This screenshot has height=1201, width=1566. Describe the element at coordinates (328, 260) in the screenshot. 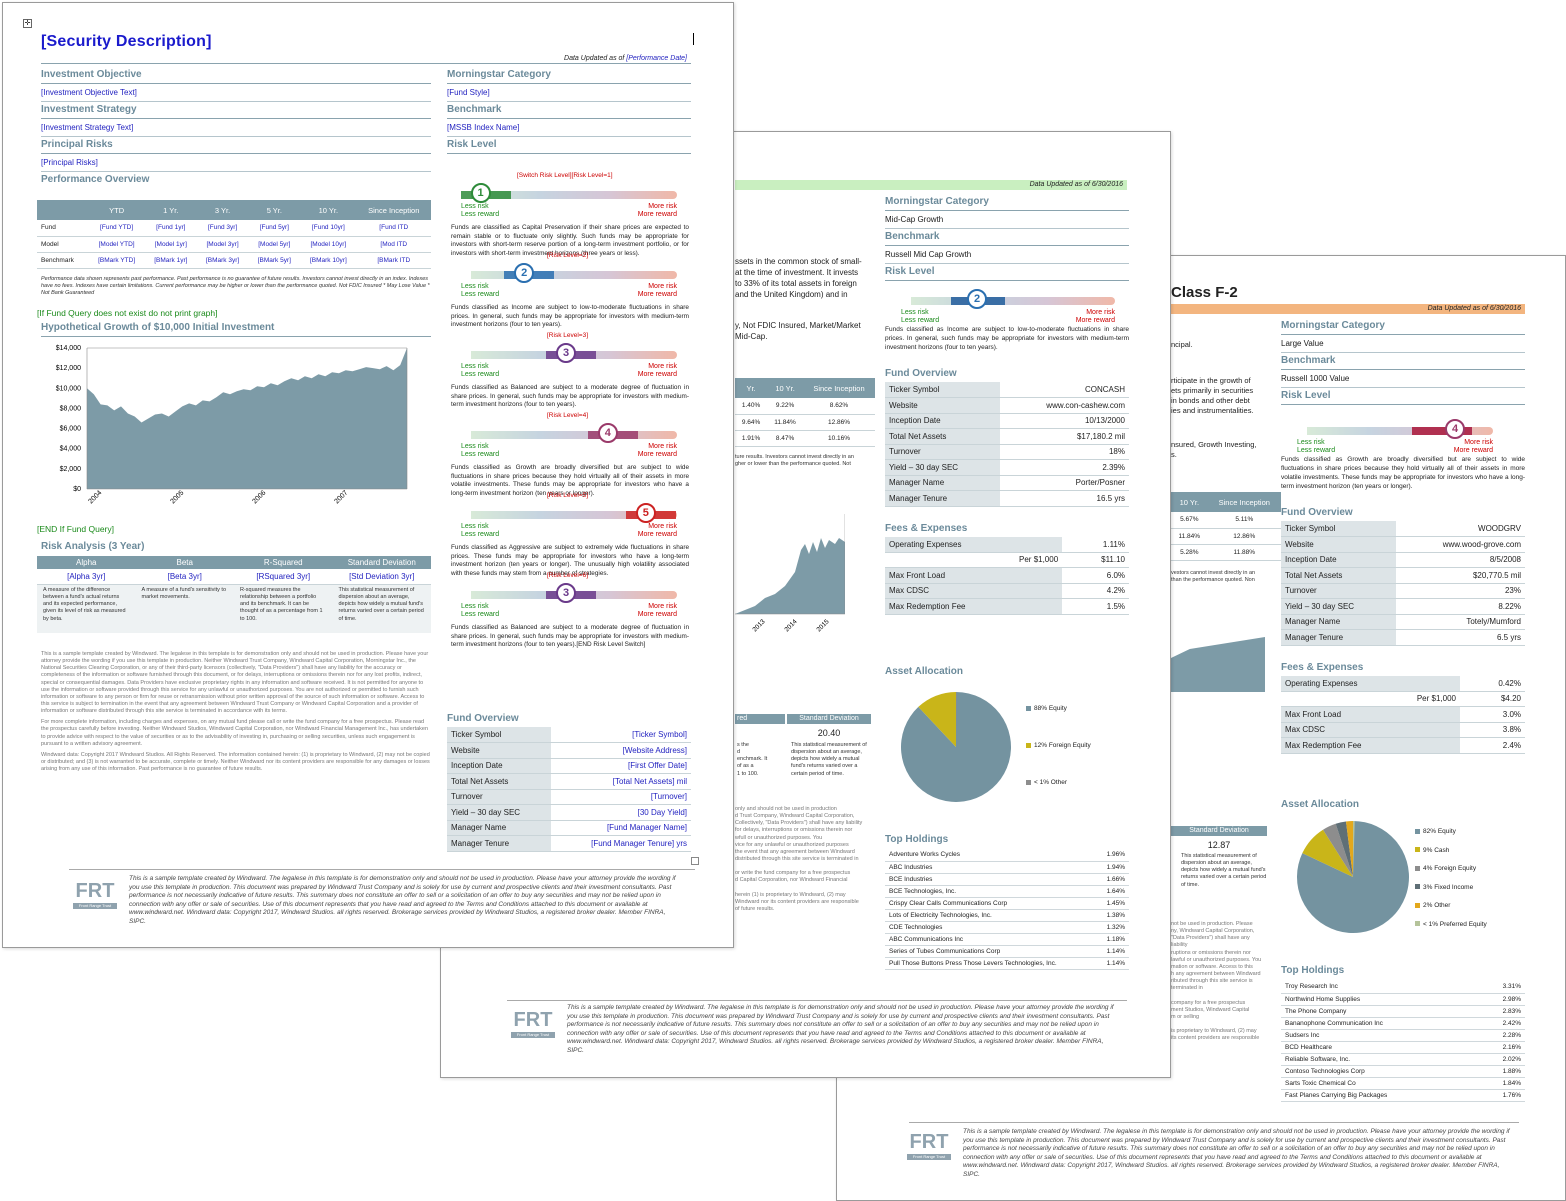

I see `merge-field: [BMark 10yr]` at that location.